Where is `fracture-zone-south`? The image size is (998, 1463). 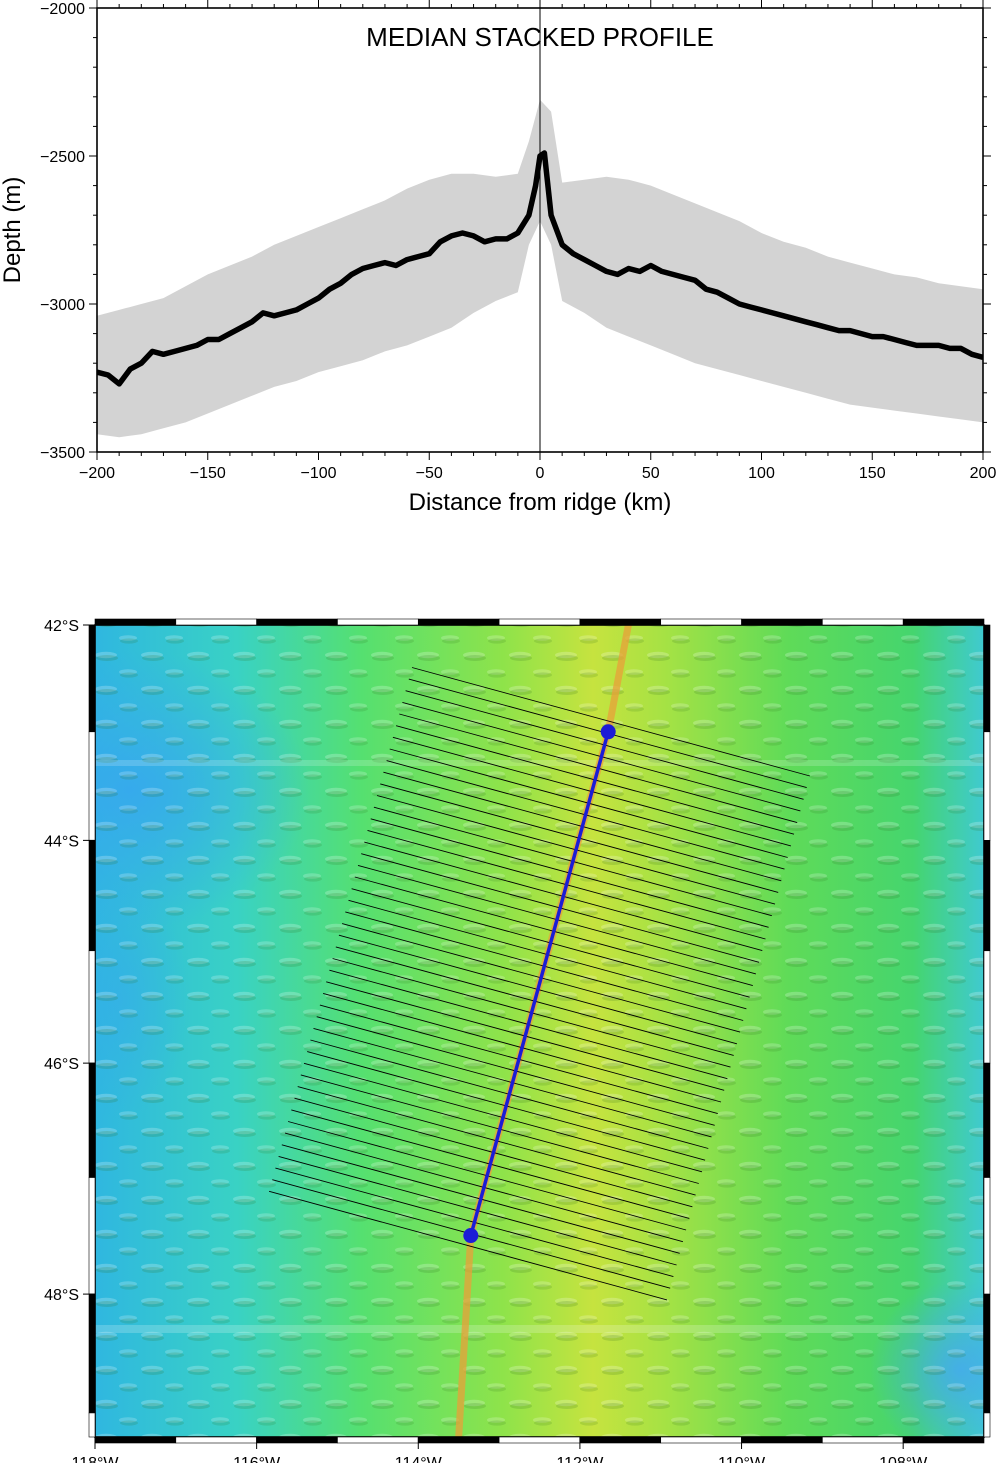 fracture-zone-south is located at coordinates (539, 1329).